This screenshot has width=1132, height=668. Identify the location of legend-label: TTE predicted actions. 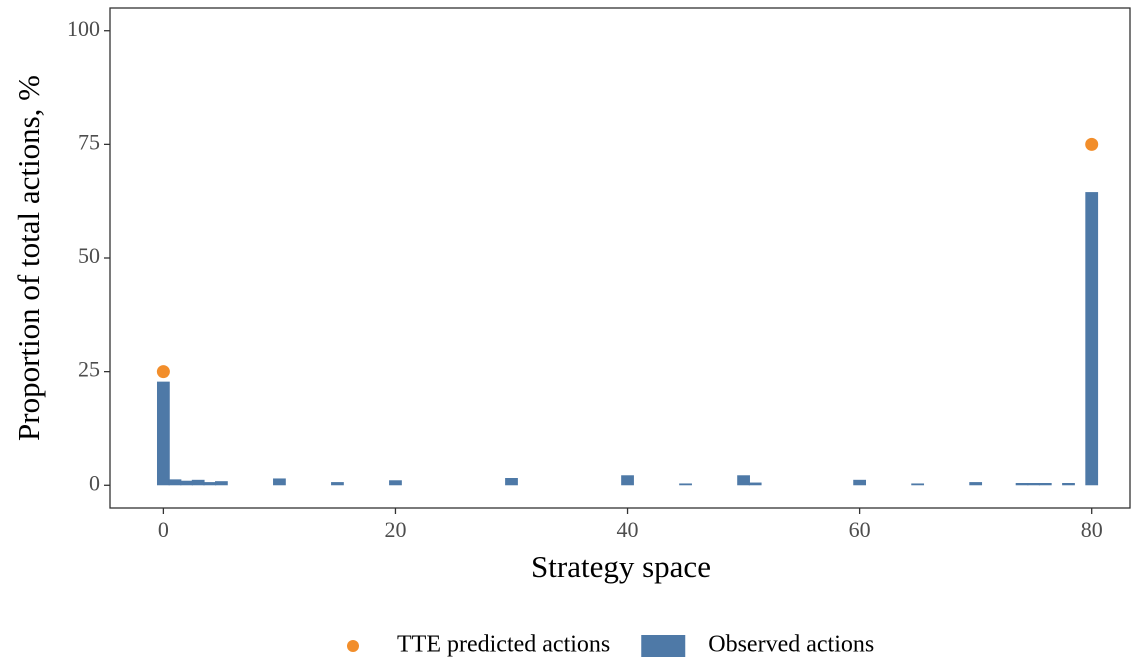
(503, 645).